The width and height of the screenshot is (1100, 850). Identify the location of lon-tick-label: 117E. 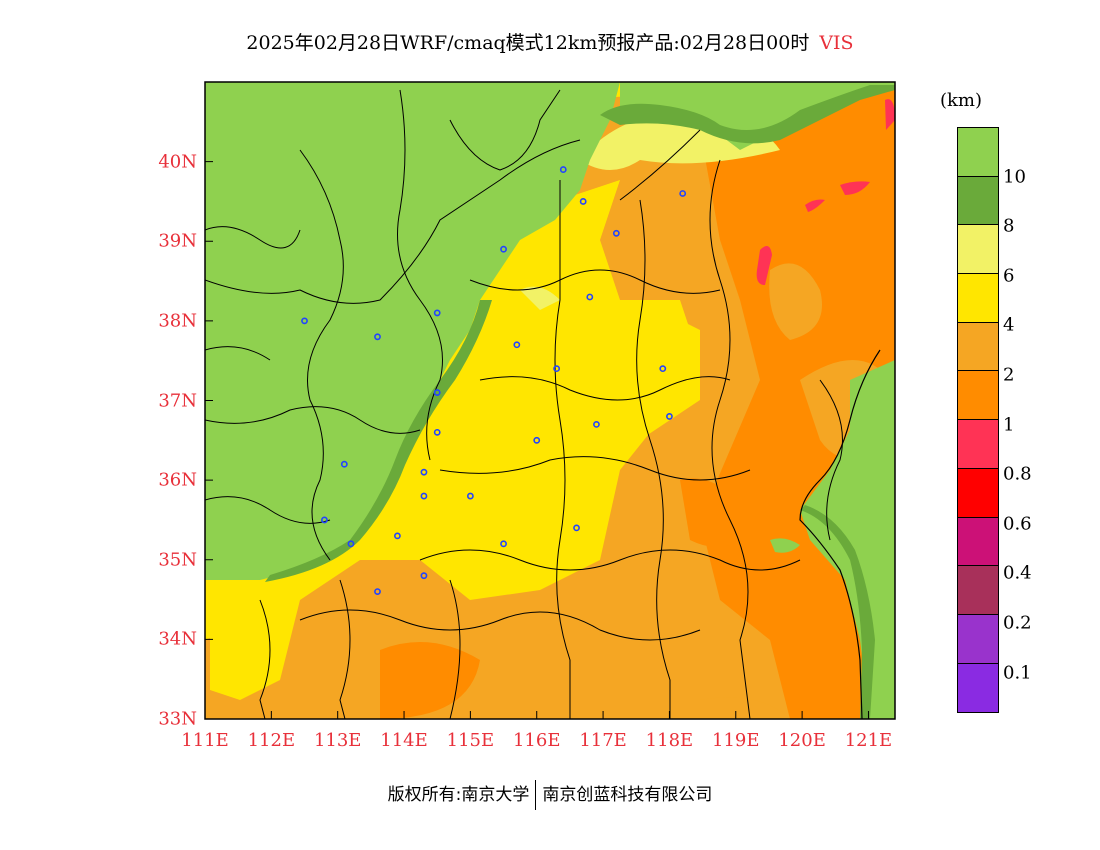
(603, 740).